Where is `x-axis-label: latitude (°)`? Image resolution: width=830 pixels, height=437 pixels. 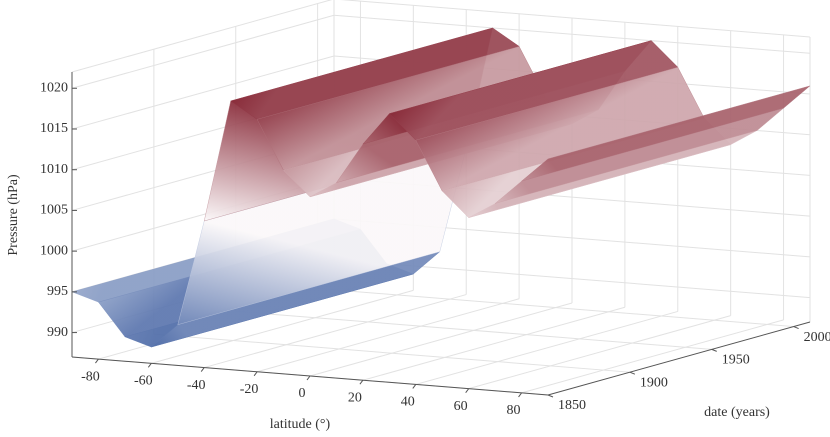
x-axis-label: latitude (°) is located at coordinates (300, 424).